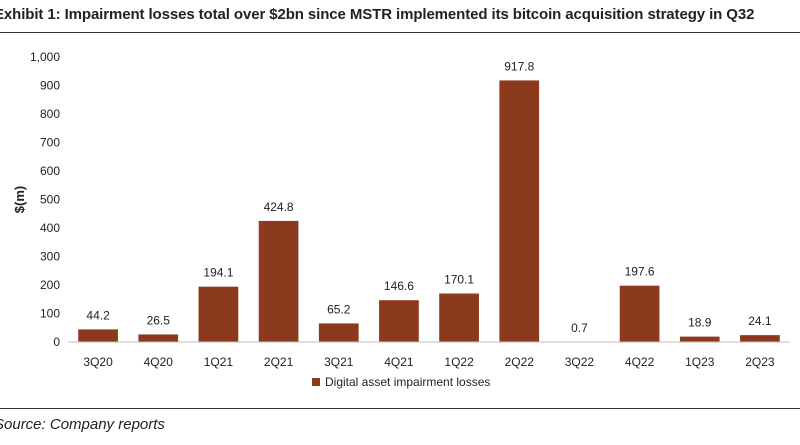 The width and height of the screenshot is (800, 445). Describe the element at coordinates (400, 408) in the screenshot. I see `bottom-divider` at that location.